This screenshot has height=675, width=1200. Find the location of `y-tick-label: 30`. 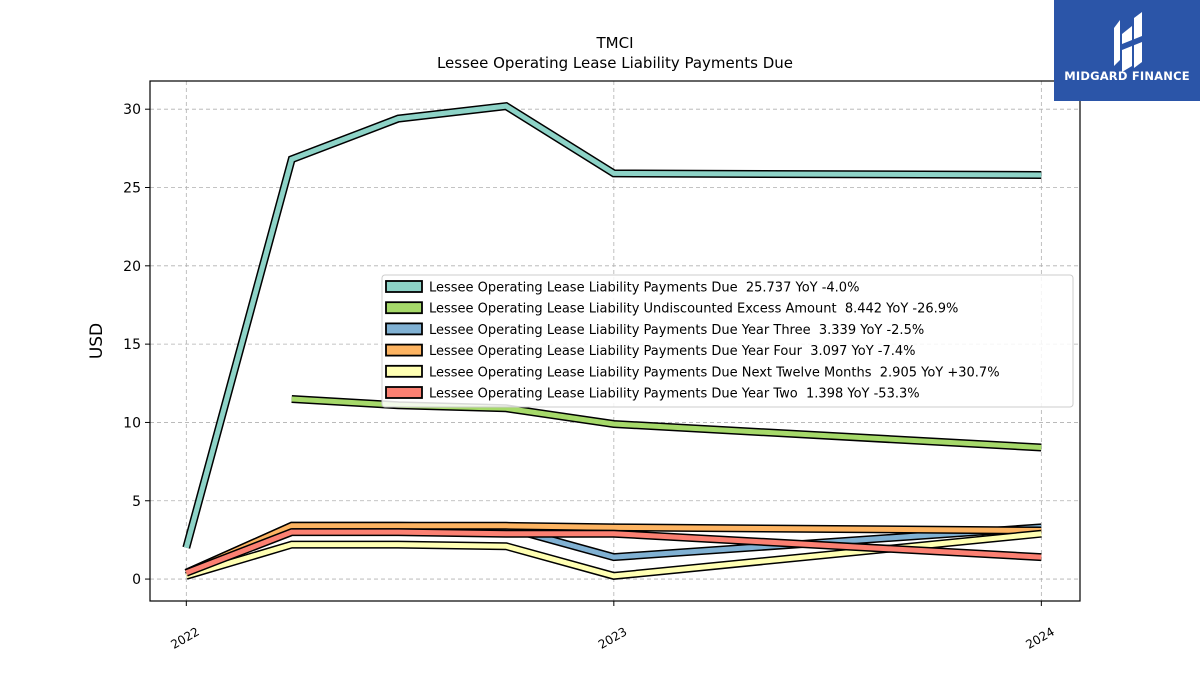

y-tick-label: 30 is located at coordinates (132, 110).